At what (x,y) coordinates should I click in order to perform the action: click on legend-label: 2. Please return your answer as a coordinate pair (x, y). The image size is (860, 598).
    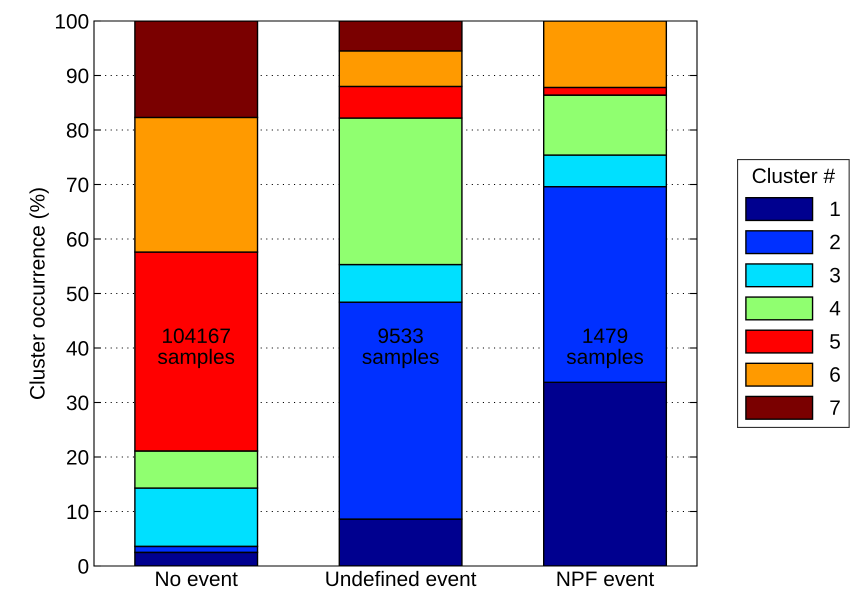
    Looking at the image, I should click on (835, 242).